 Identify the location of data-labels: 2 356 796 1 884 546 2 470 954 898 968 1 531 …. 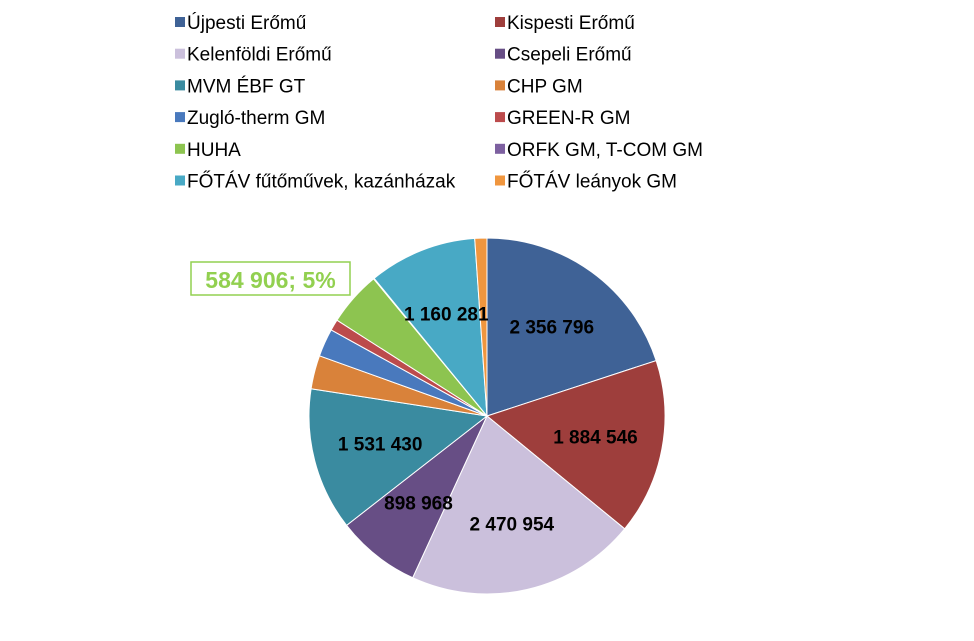
(488, 419).